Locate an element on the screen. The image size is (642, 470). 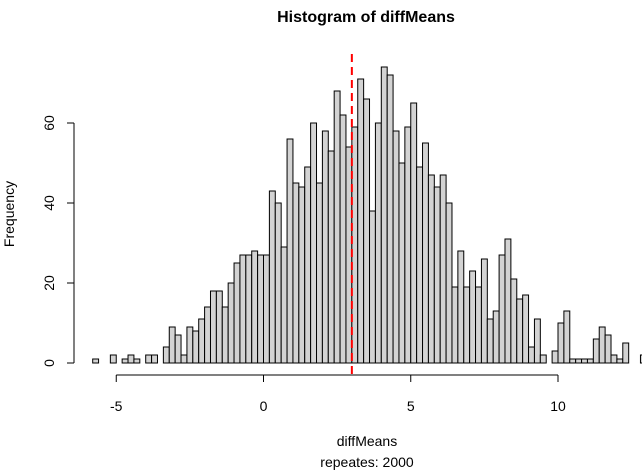
y-axis: 0 20 40 60 is located at coordinates (58, 241).